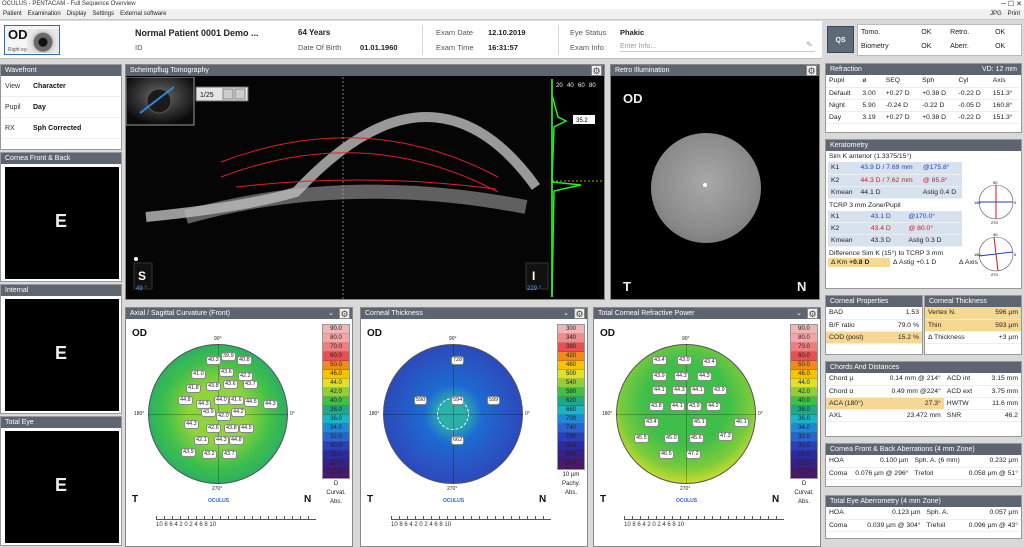 The width and height of the screenshot is (1024, 547). What do you see at coordinates (843, 93) in the screenshot?
I see `cell: Default` at bounding box center [843, 93].